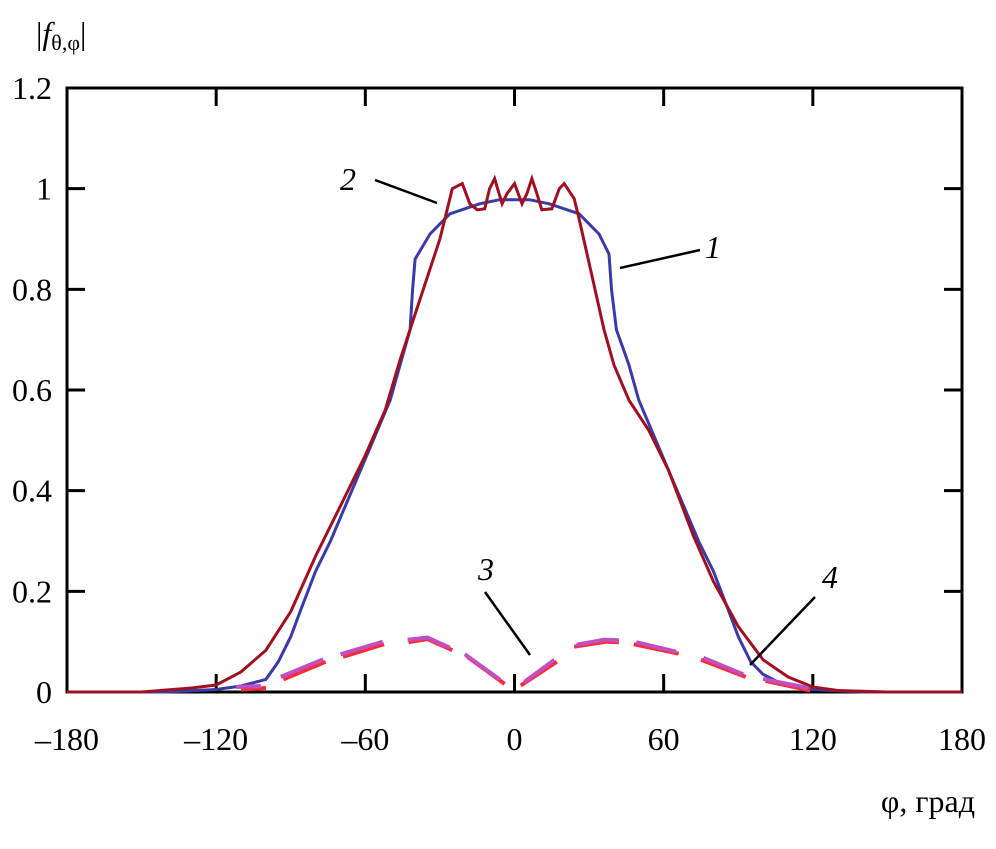 The width and height of the screenshot is (996, 849). What do you see at coordinates (32, 491) in the screenshot?
I see `y-tick-label: 0.4` at bounding box center [32, 491].